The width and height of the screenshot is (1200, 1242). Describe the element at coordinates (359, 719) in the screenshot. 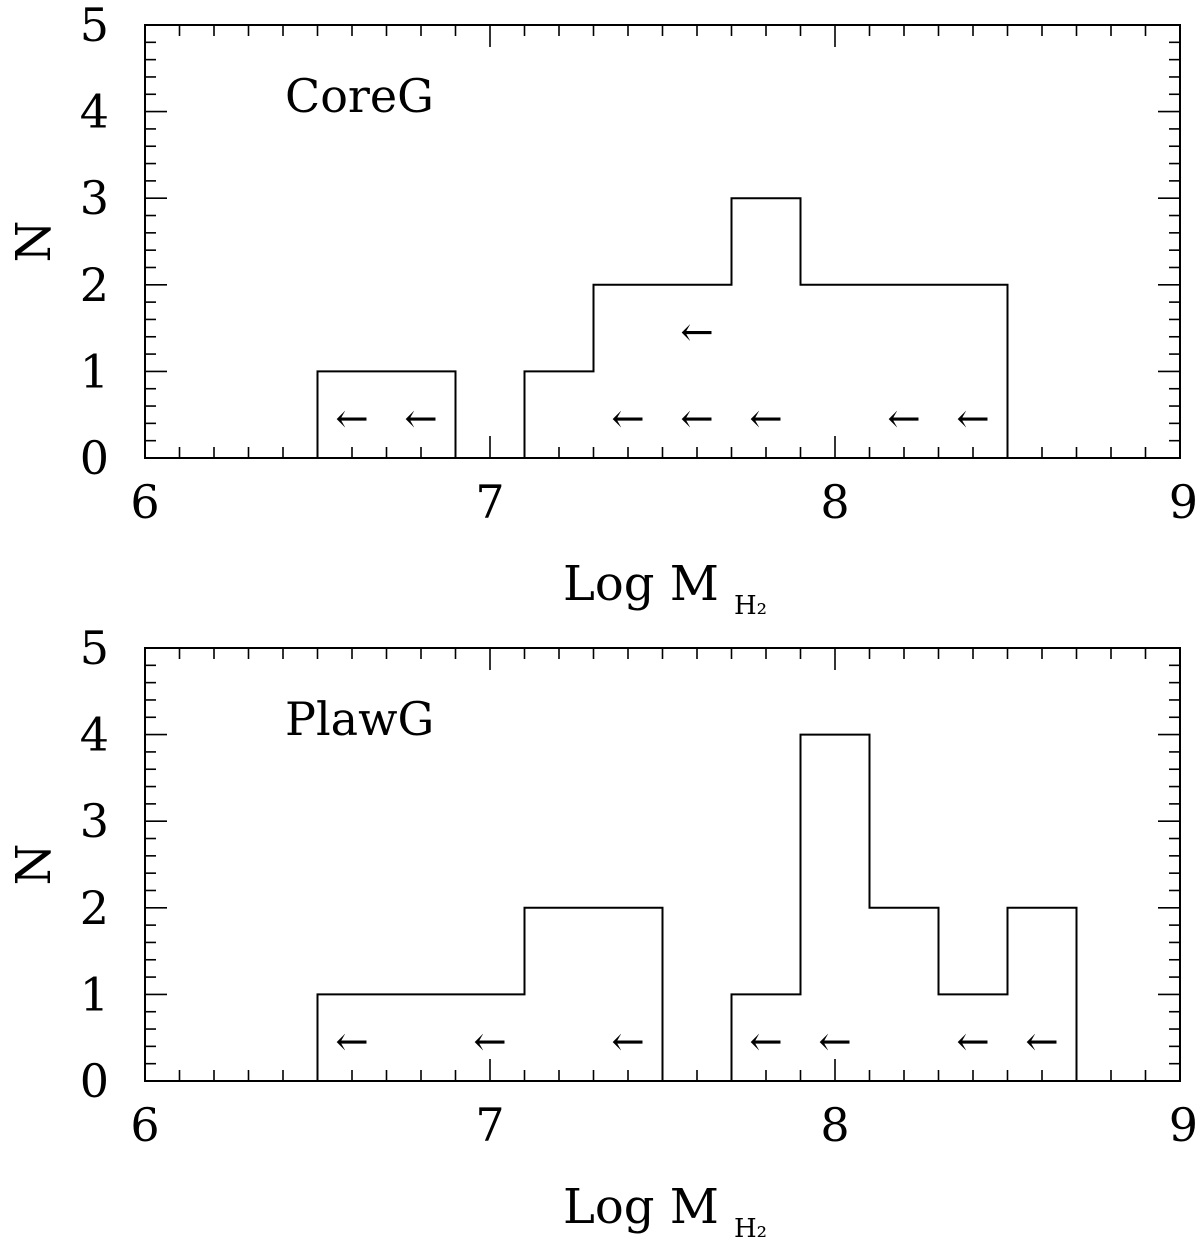

I see `panel-title: PlawG` at that location.